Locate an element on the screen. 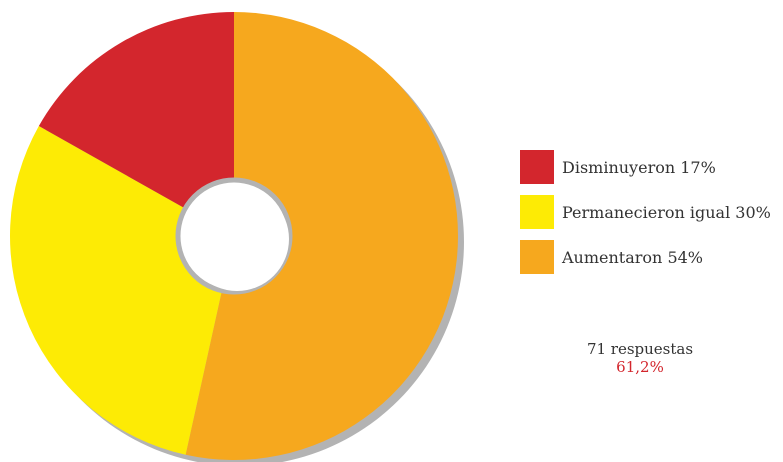  response-count: 71 respuestas is located at coordinates (640, 349).